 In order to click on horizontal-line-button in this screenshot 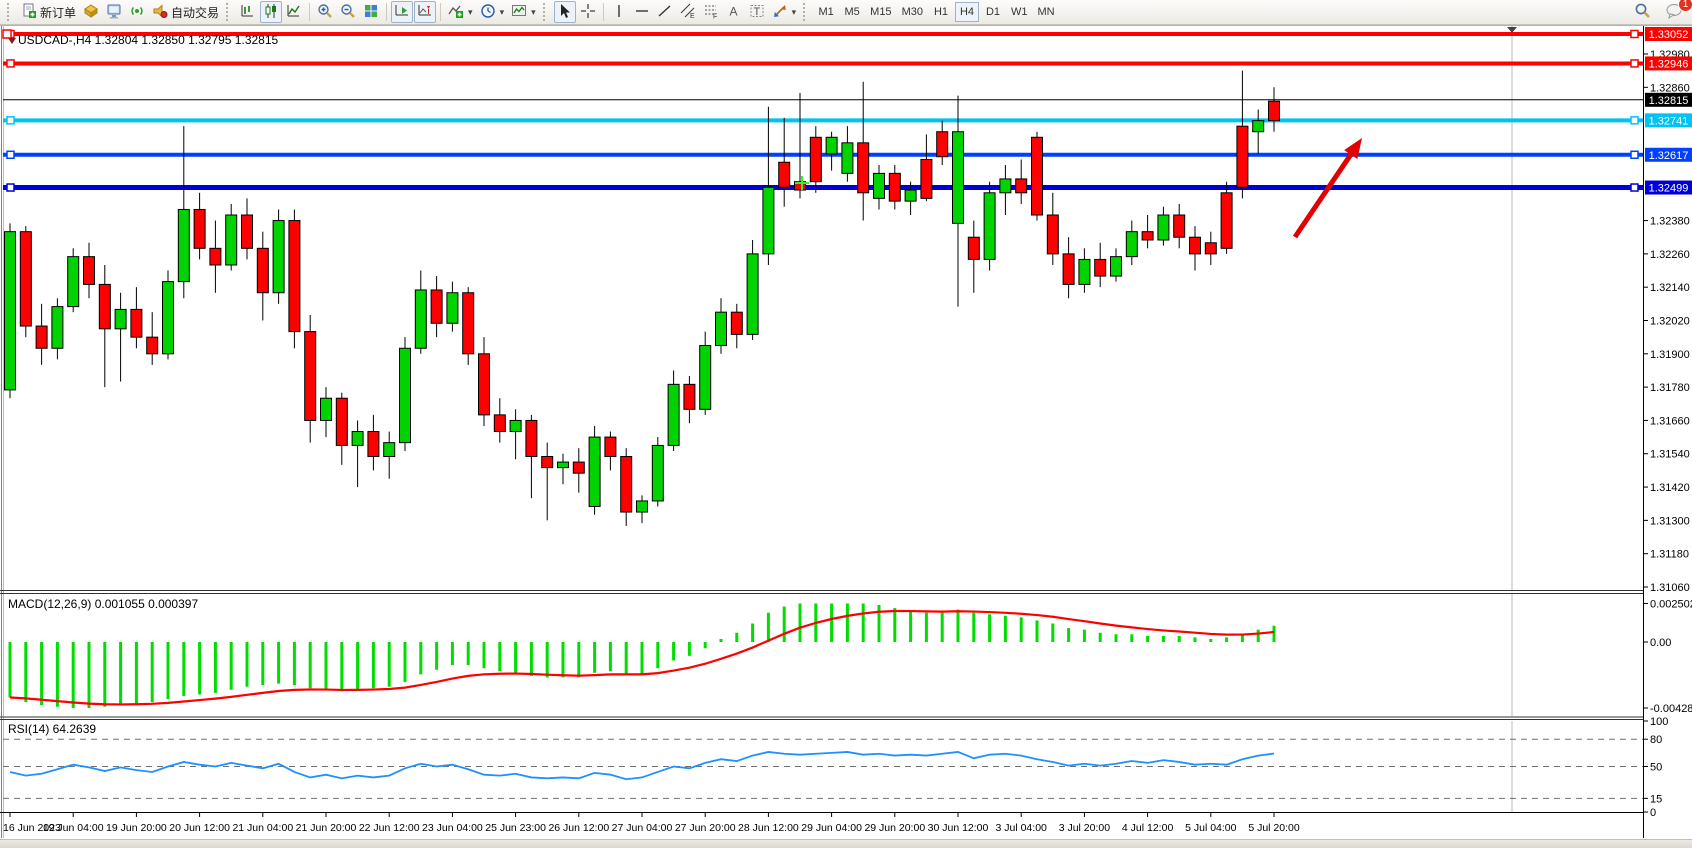, I will do `click(642, 12)`.